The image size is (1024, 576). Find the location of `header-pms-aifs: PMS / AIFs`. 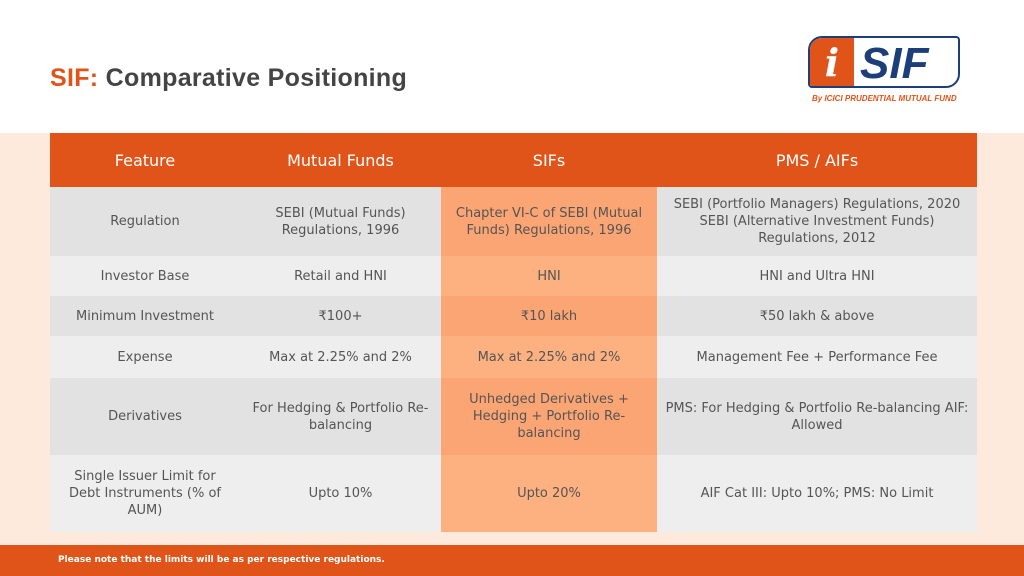

header-pms-aifs: PMS / AIFs is located at coordinates (817, 160).